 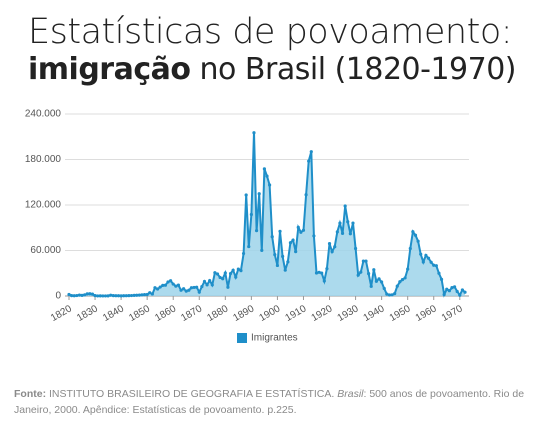 I want to click on title-line: Estatísticas de povoamento:, so click(x=270, y=32).